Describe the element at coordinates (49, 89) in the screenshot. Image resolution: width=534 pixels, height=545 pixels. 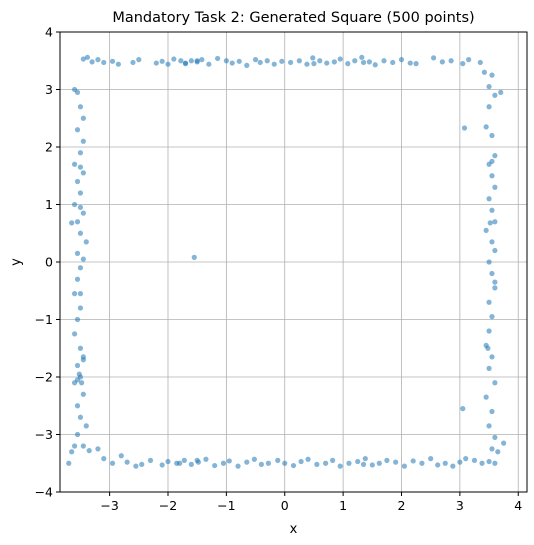
I see `y-tick-label: 3` at that location.